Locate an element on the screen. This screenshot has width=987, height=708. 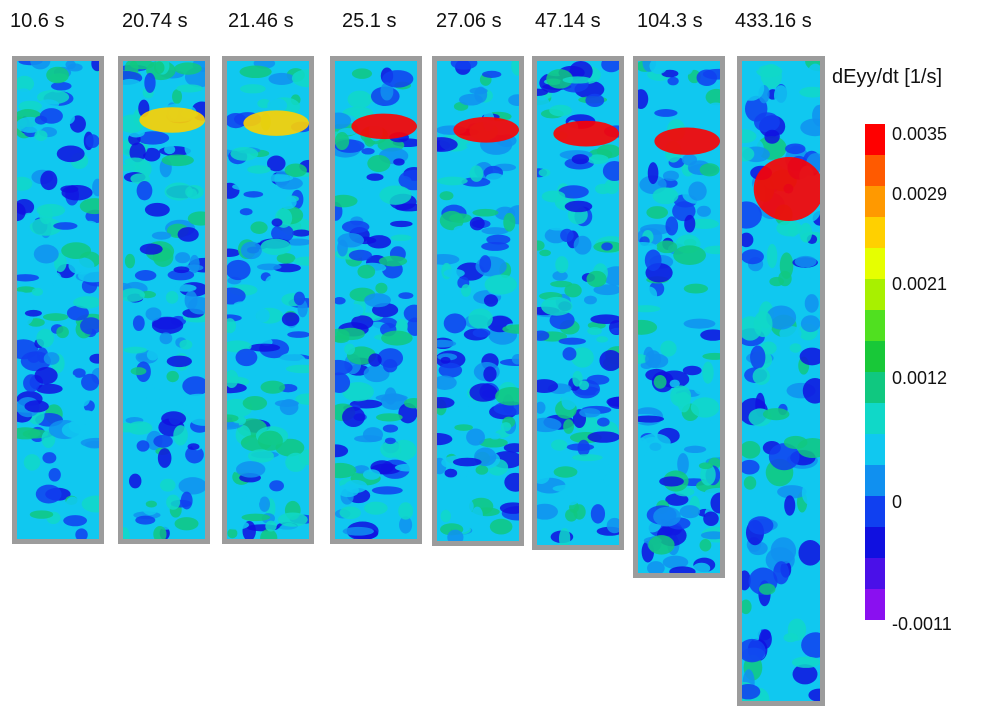
frame-time-label: 104.3 s is located at coordinates (670, 21).